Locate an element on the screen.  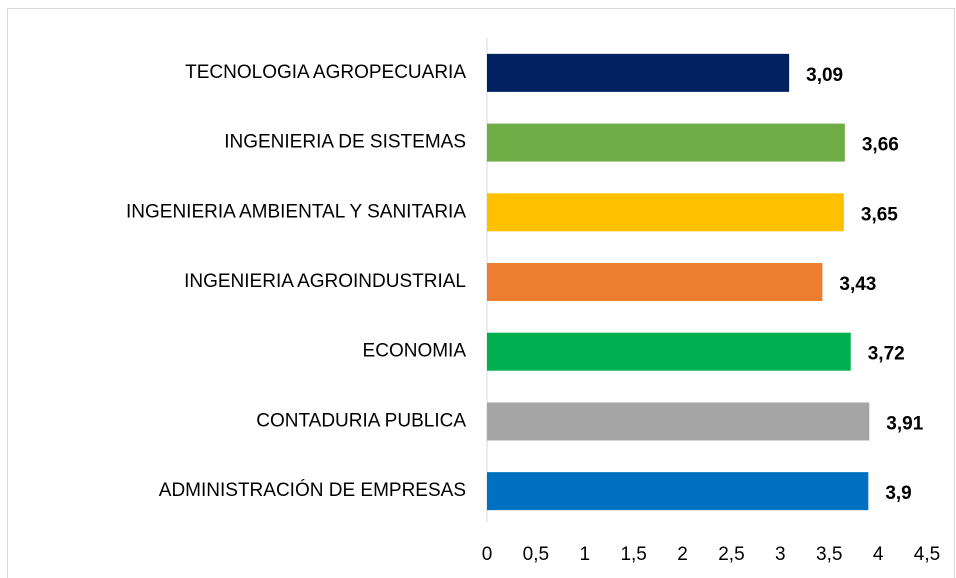
x-tick-label: 1,5 is located at coordinates (633, 554).